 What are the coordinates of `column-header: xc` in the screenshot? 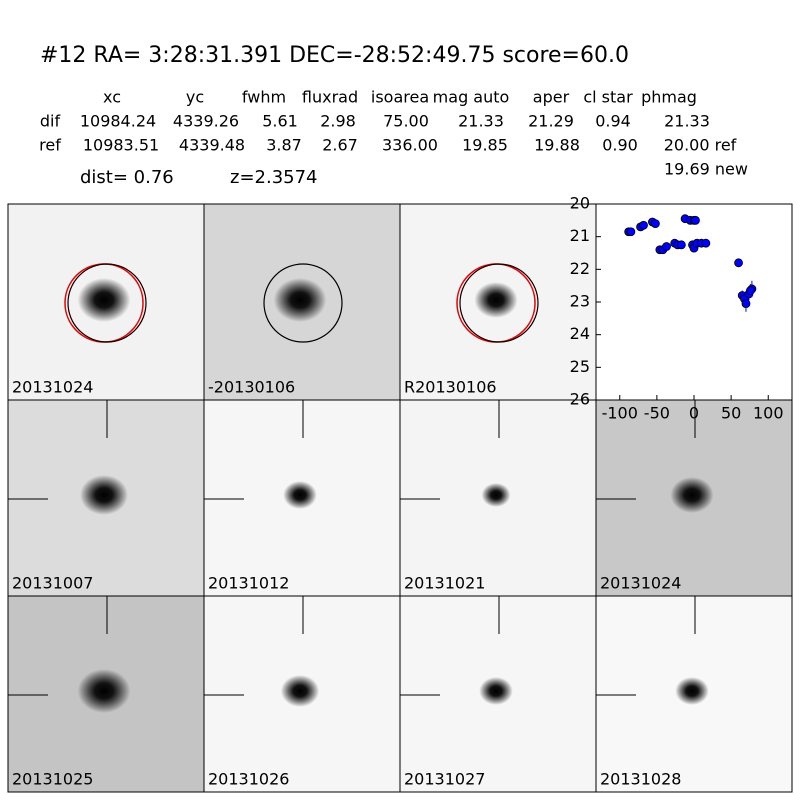 It's located at (112, 97).